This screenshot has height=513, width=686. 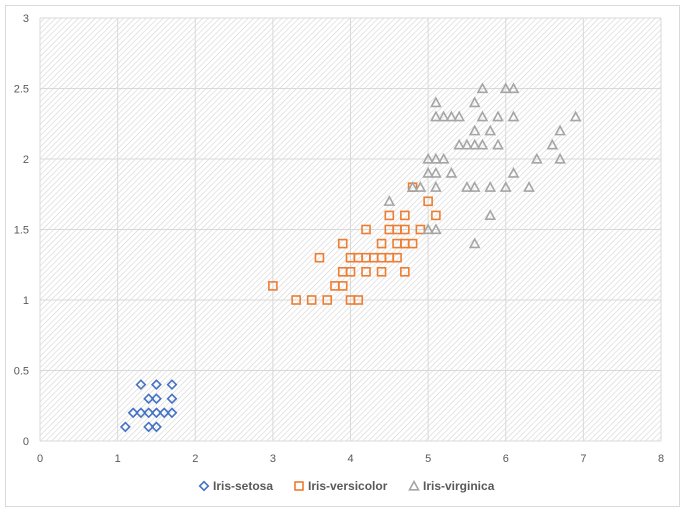 What do you see at coordinates (354, 243) in the screenshot?
I see `series-iris-versicolor` at bounding box center [354, 243].